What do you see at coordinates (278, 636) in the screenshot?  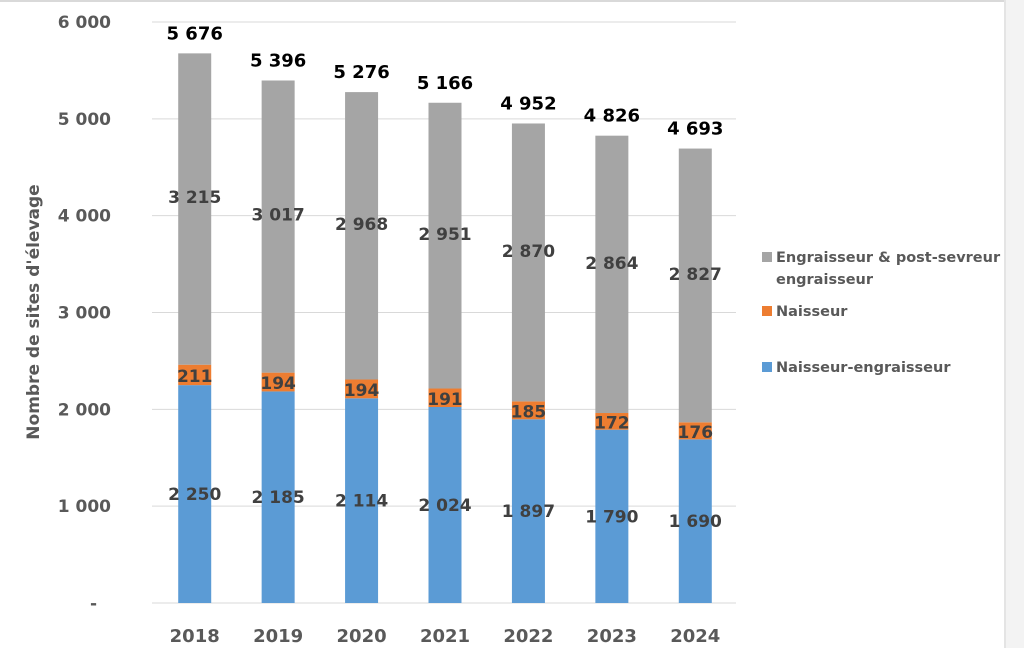 I see `x-tick-label: 2019` at bounding box center [278, 636].